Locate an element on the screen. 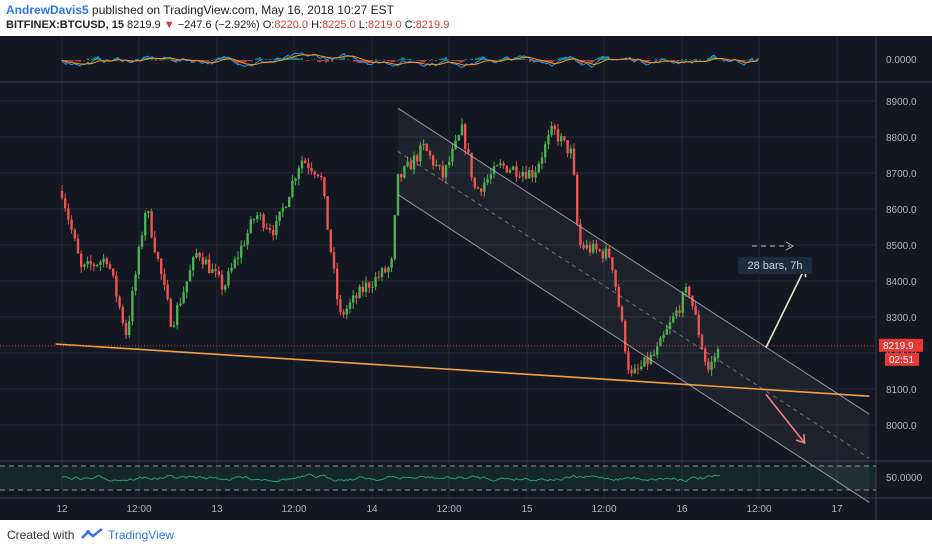 Image resolution: width=932 pixels, height=550 pixels. time-tick-label: 12:00 is located at coordinates (448, 509).